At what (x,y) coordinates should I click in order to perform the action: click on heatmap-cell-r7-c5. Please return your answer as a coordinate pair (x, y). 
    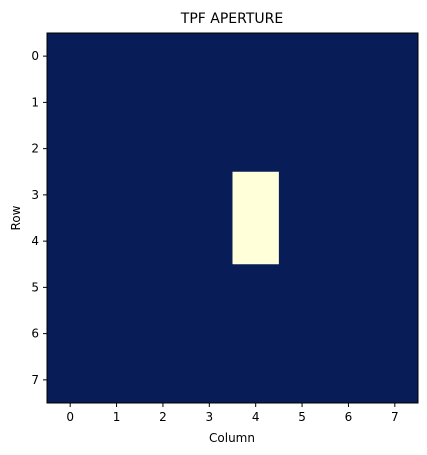
    Looking at the image, I should click on (302, 380).